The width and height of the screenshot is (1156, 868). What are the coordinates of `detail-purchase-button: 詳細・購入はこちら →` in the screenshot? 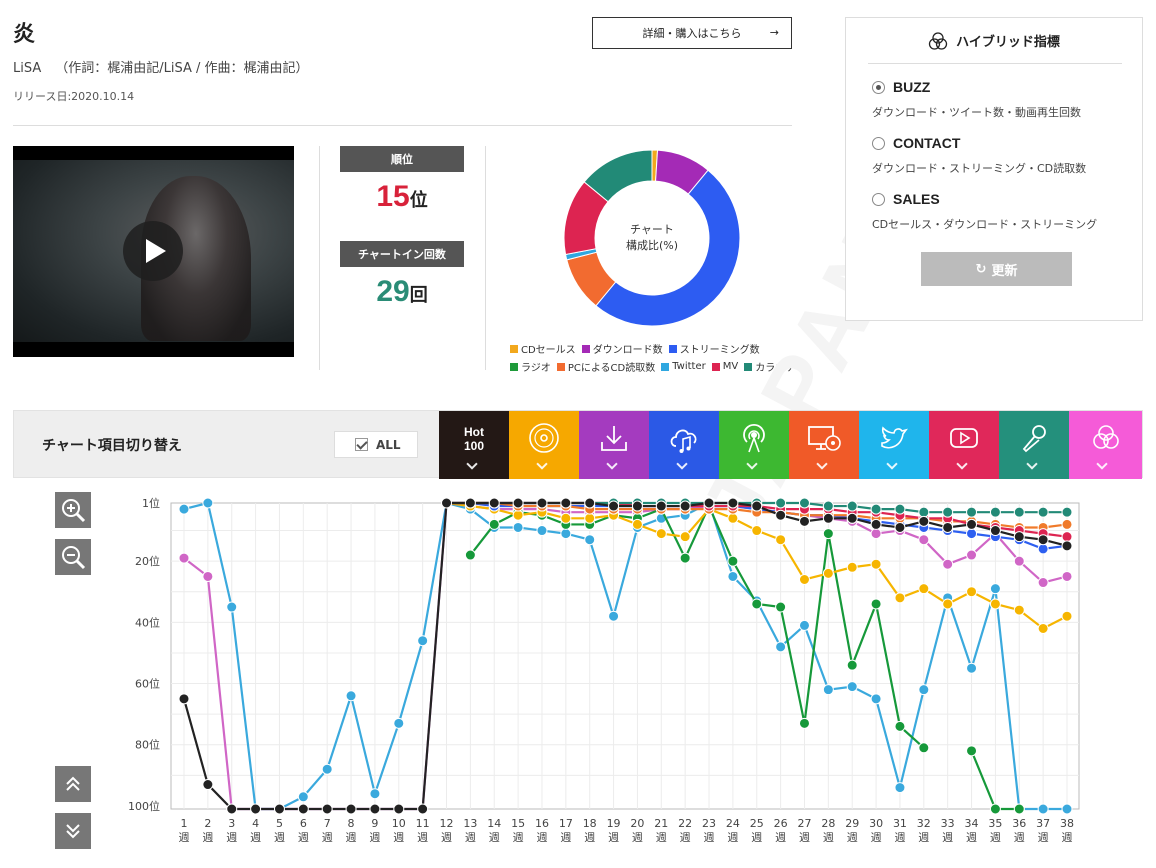 It's located at (692, 33).